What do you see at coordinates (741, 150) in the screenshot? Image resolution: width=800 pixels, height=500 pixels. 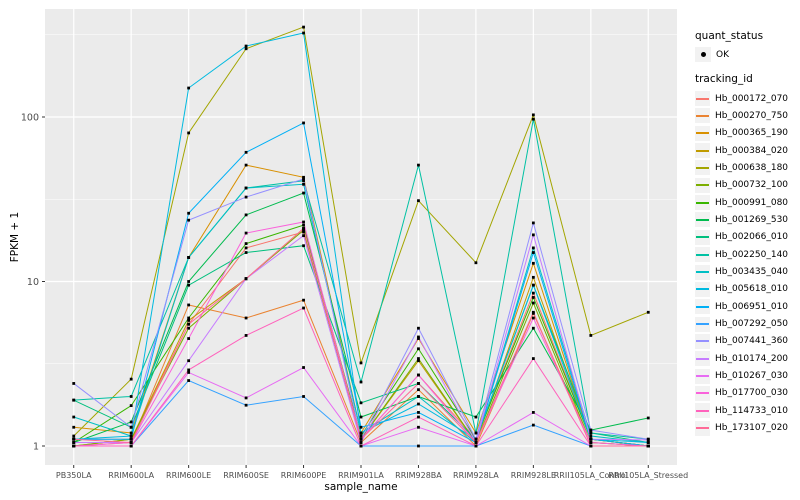 I see `legend-item-Hb_000384_020: Hb_000384_020` at bounding box center [741, 150].